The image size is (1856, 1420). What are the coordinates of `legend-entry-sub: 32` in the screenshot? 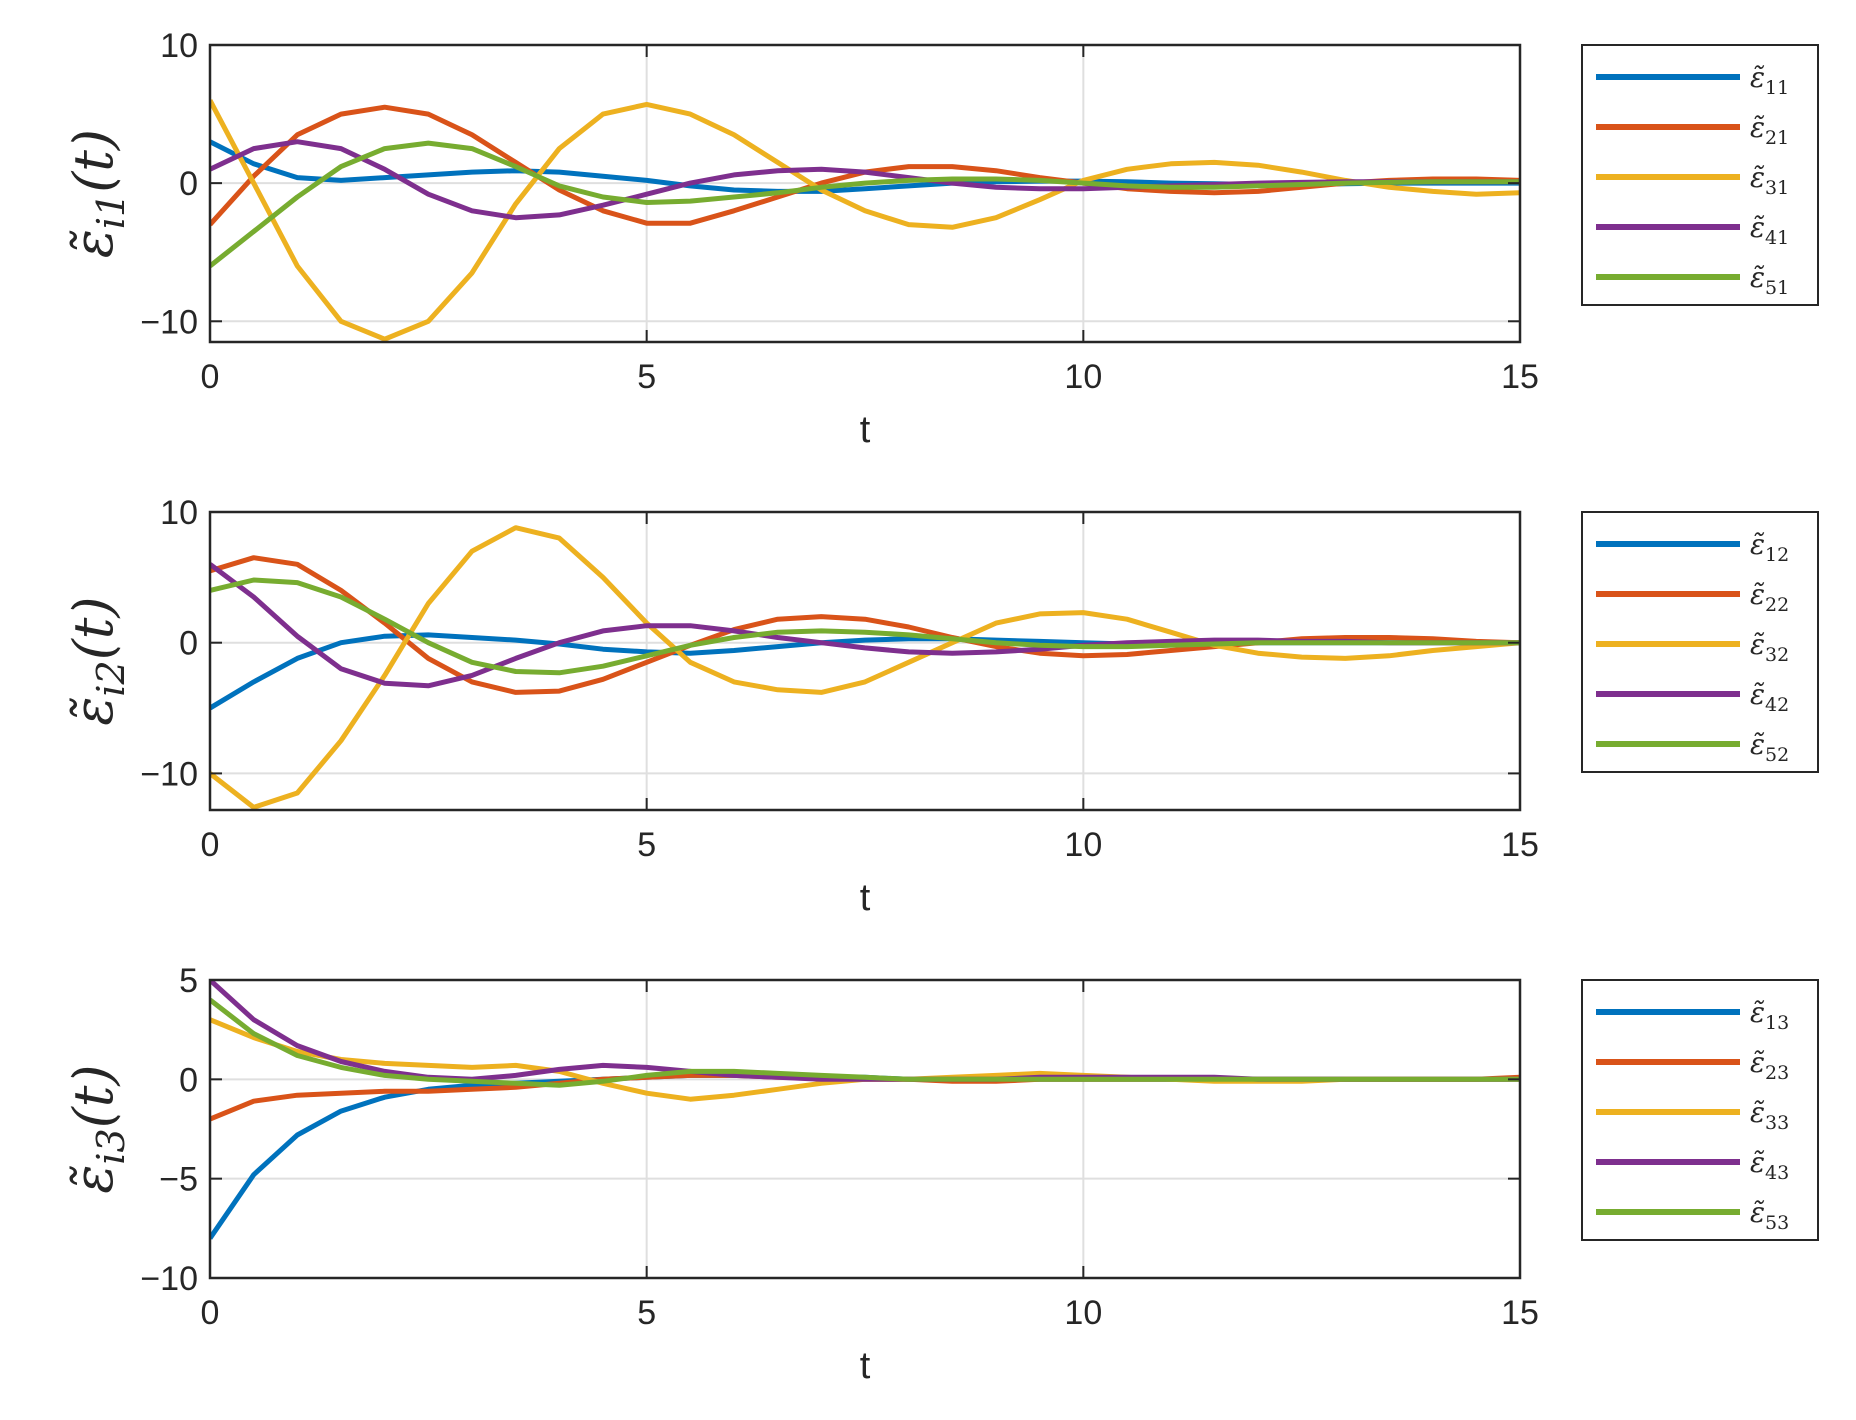 It's located at (1777, 655).